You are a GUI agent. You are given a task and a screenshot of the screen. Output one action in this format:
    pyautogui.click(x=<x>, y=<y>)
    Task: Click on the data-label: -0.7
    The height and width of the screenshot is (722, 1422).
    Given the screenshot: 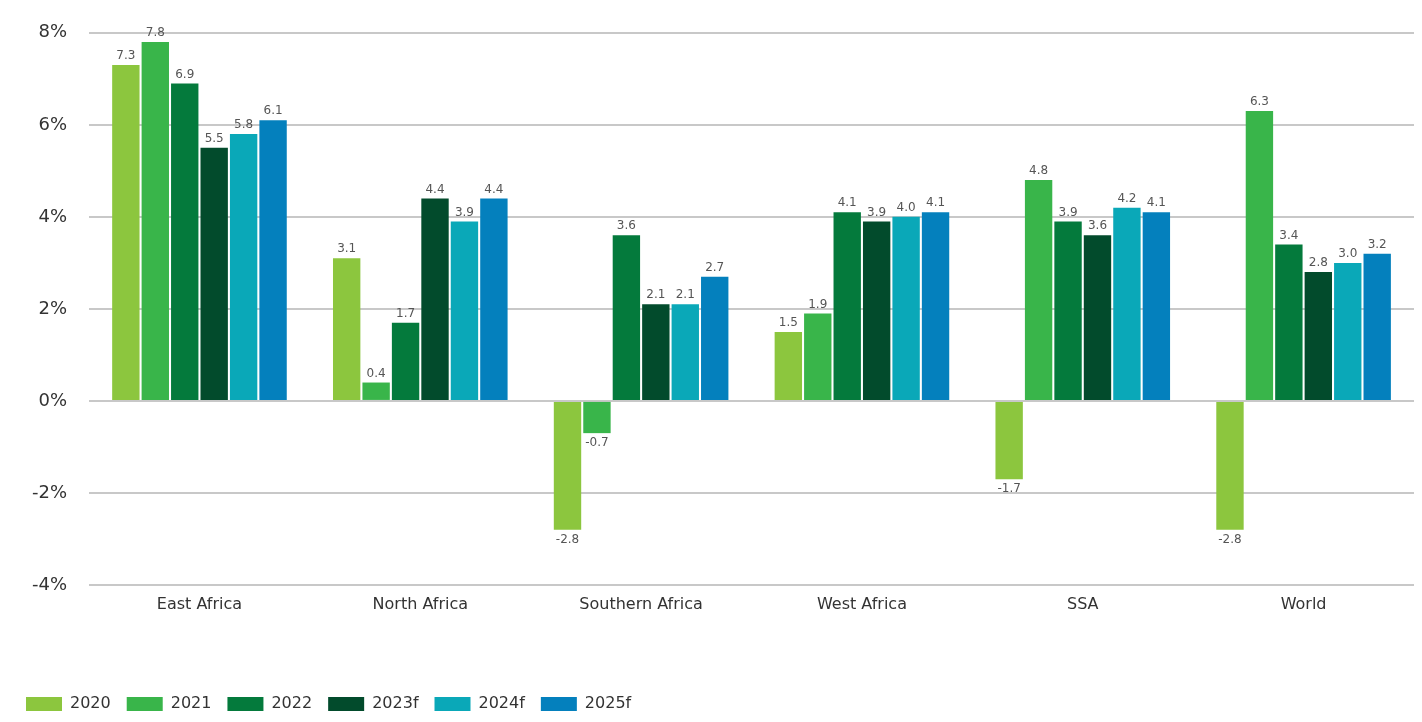 What is the action you would take?
    pyautogui.click(x=597, y=442)
    